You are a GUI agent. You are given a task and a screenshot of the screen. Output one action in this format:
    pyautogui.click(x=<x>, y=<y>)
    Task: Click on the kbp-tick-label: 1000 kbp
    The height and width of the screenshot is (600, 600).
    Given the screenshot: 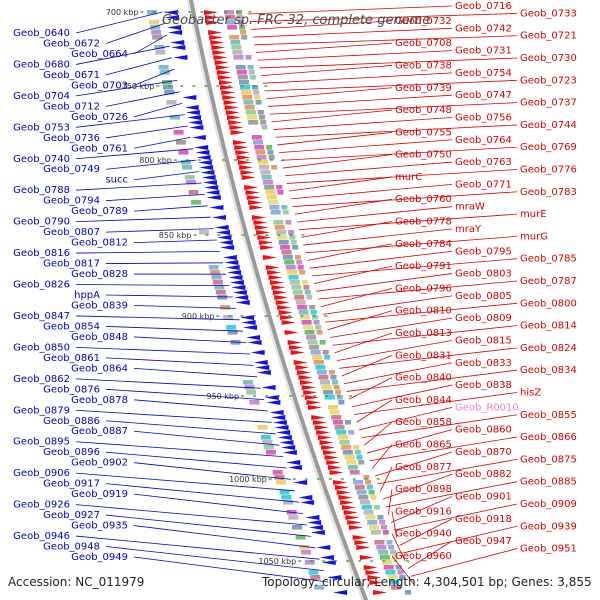 What is the action you would take?
    pyautogui.click(x=248, y=479)
    